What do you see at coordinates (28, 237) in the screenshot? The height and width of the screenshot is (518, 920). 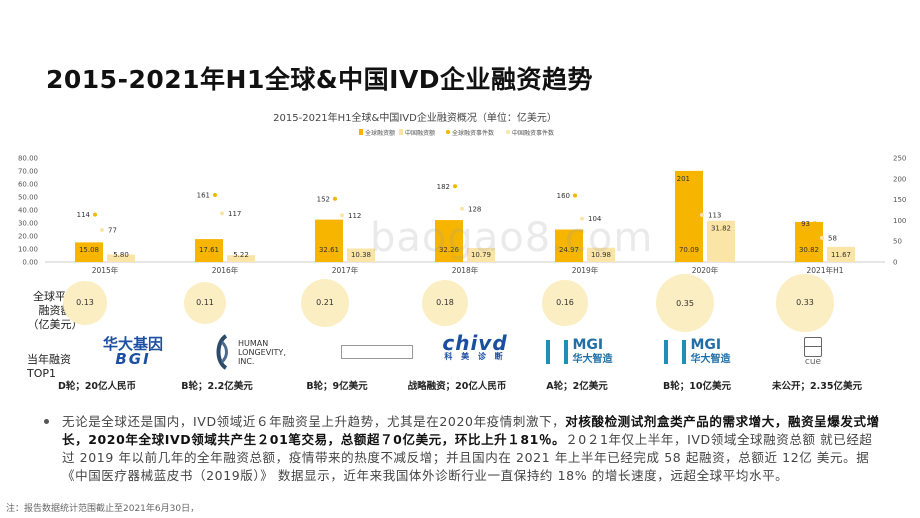 I see `y-axis-left-tick: 20.00` at bounding box center [28, 237].